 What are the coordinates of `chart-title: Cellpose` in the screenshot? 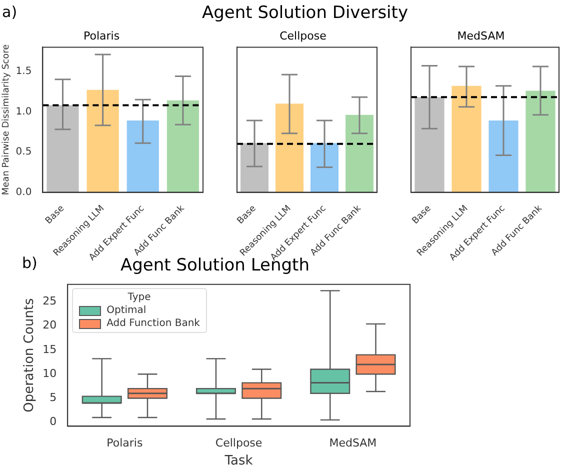 It's located at (303, 35).